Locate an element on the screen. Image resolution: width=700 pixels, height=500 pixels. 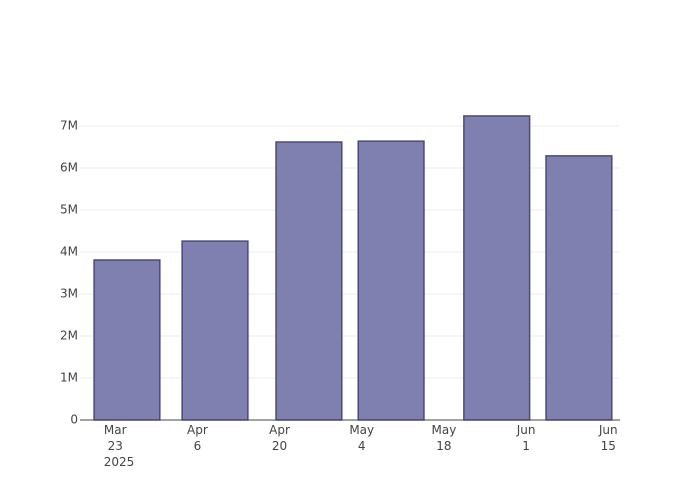
y-tick-label: 5M is located at coordinates (69, 210).